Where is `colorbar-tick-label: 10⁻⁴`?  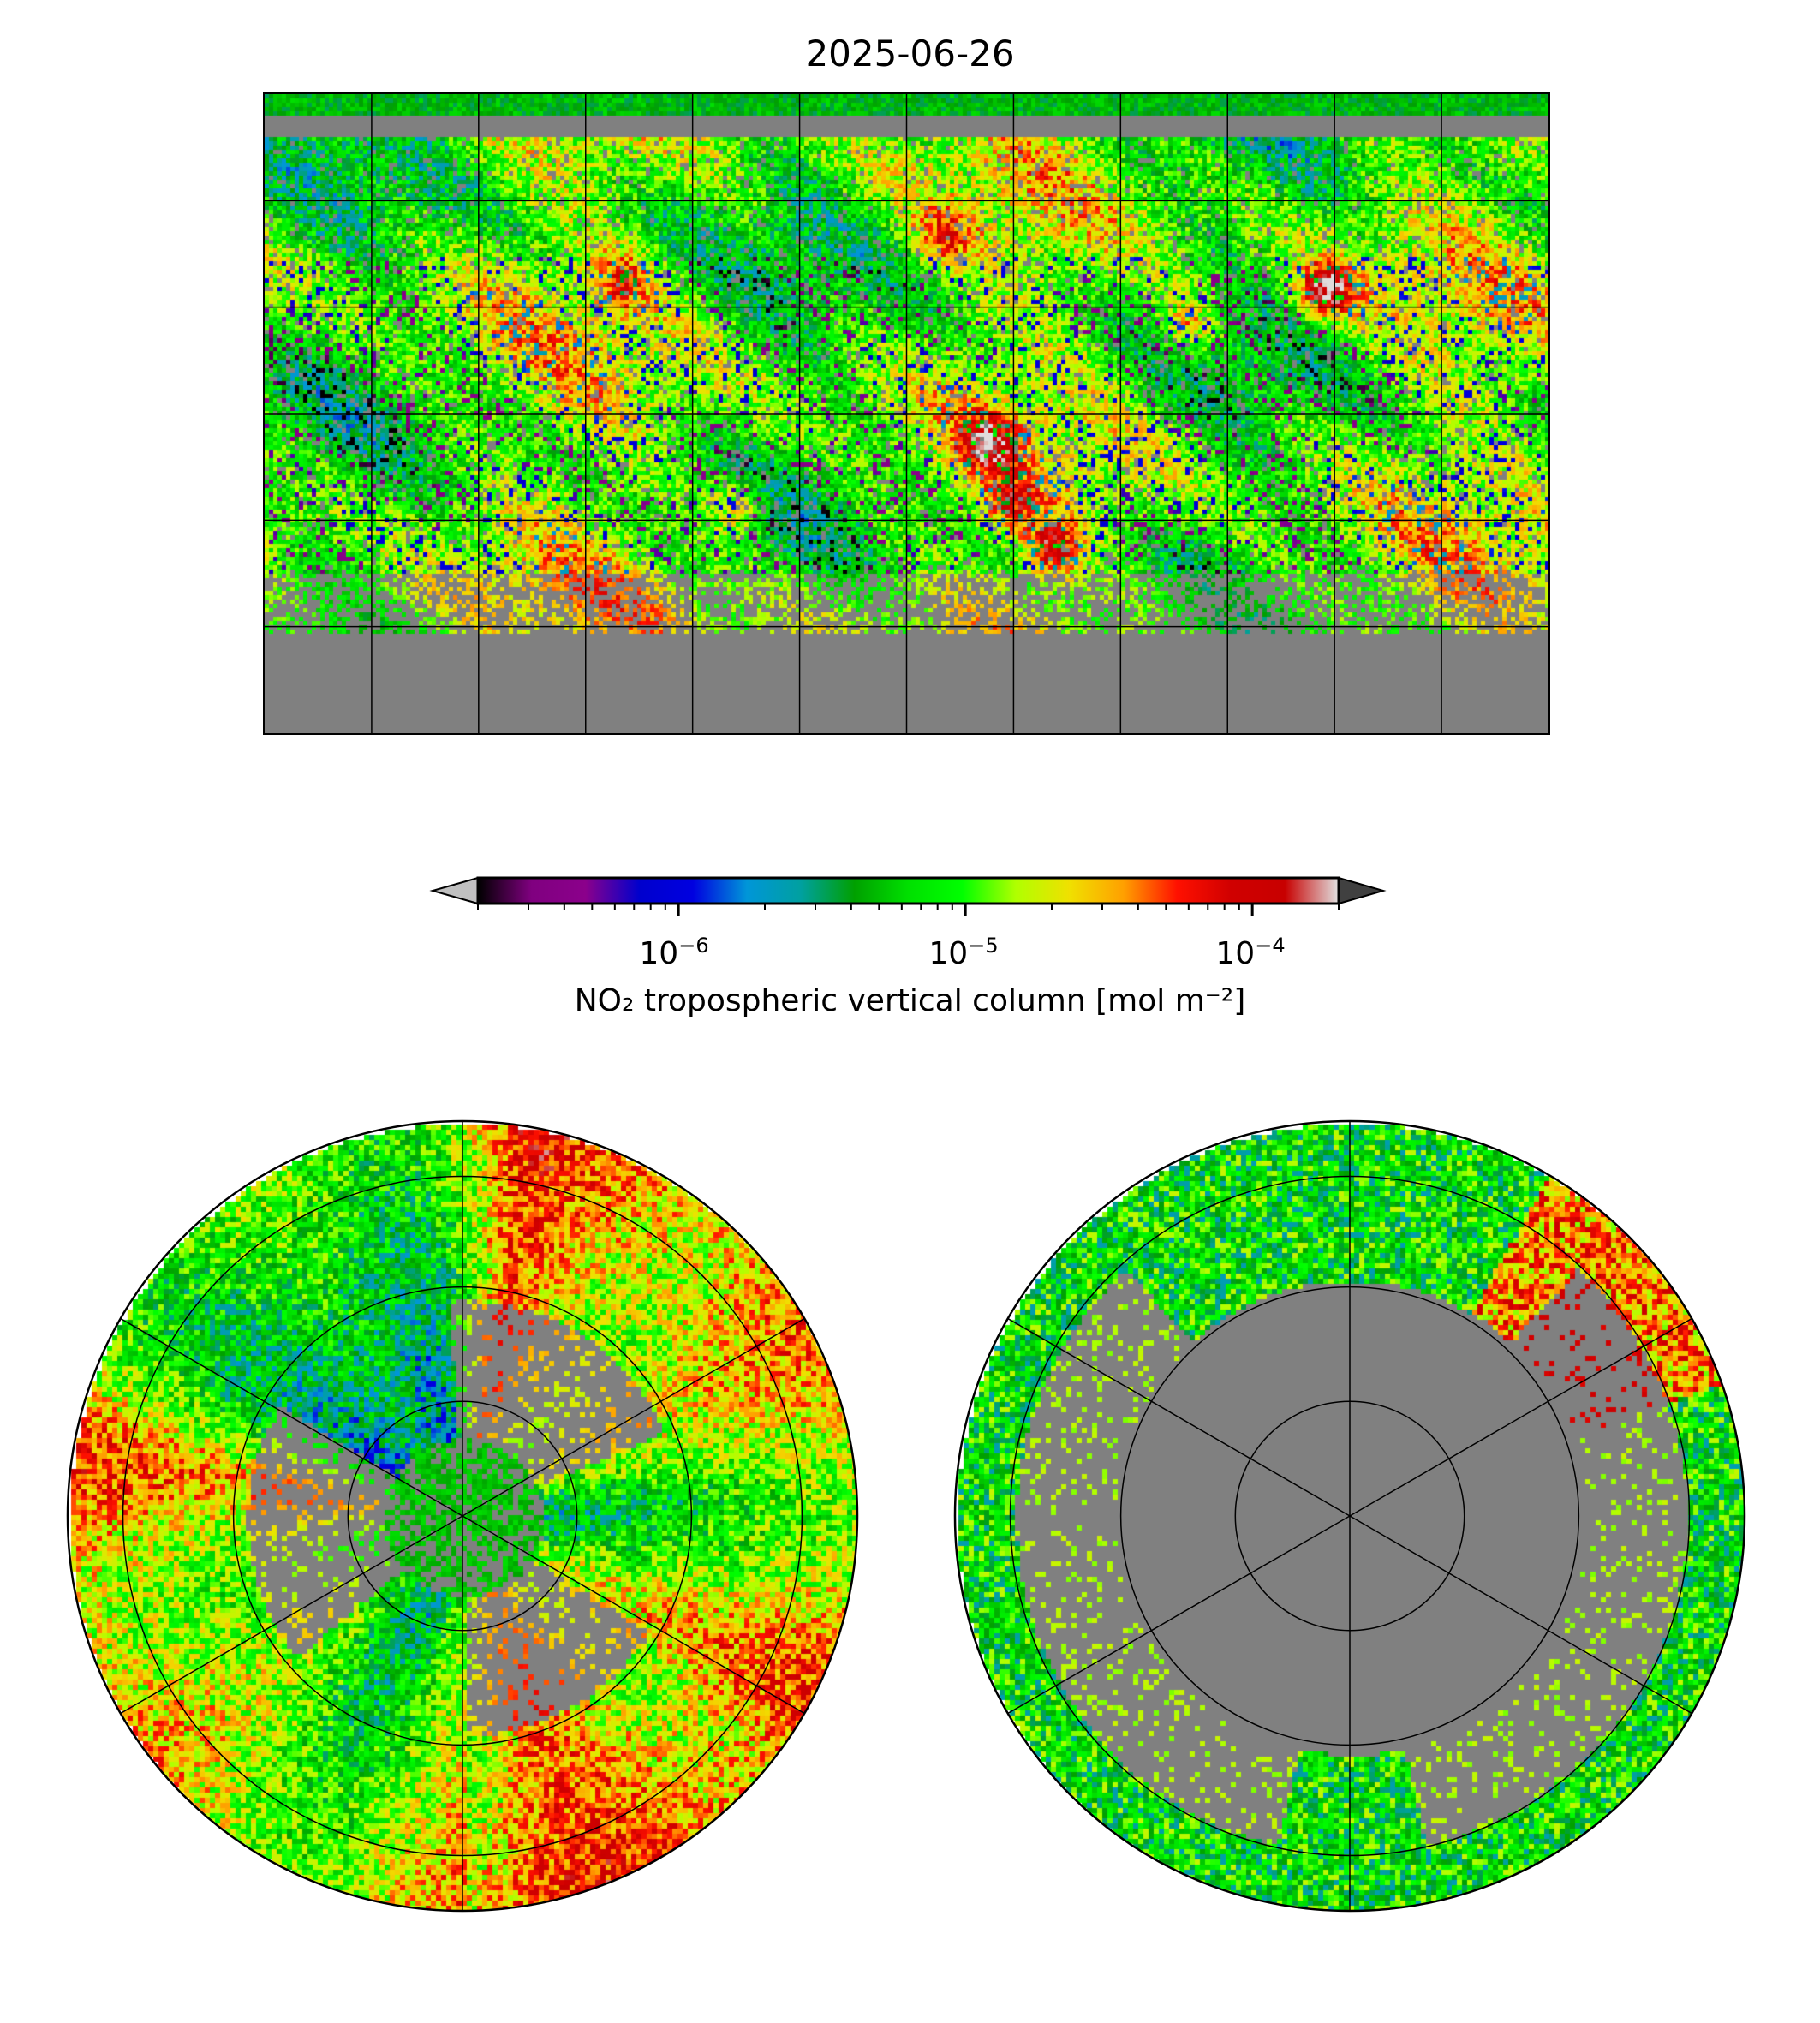
colorbar-tick-label: 10⁻⁴ is located at coordinates (1250, 953).